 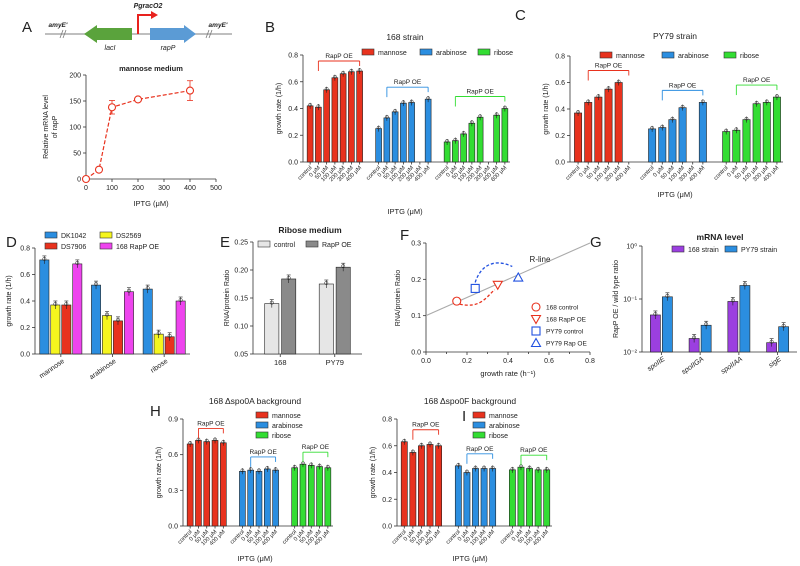 What do you see at coordinates (655, 333) in the screenshot?
I see `mrna-level-bar-168-strain` at bounding box center [655, 333].